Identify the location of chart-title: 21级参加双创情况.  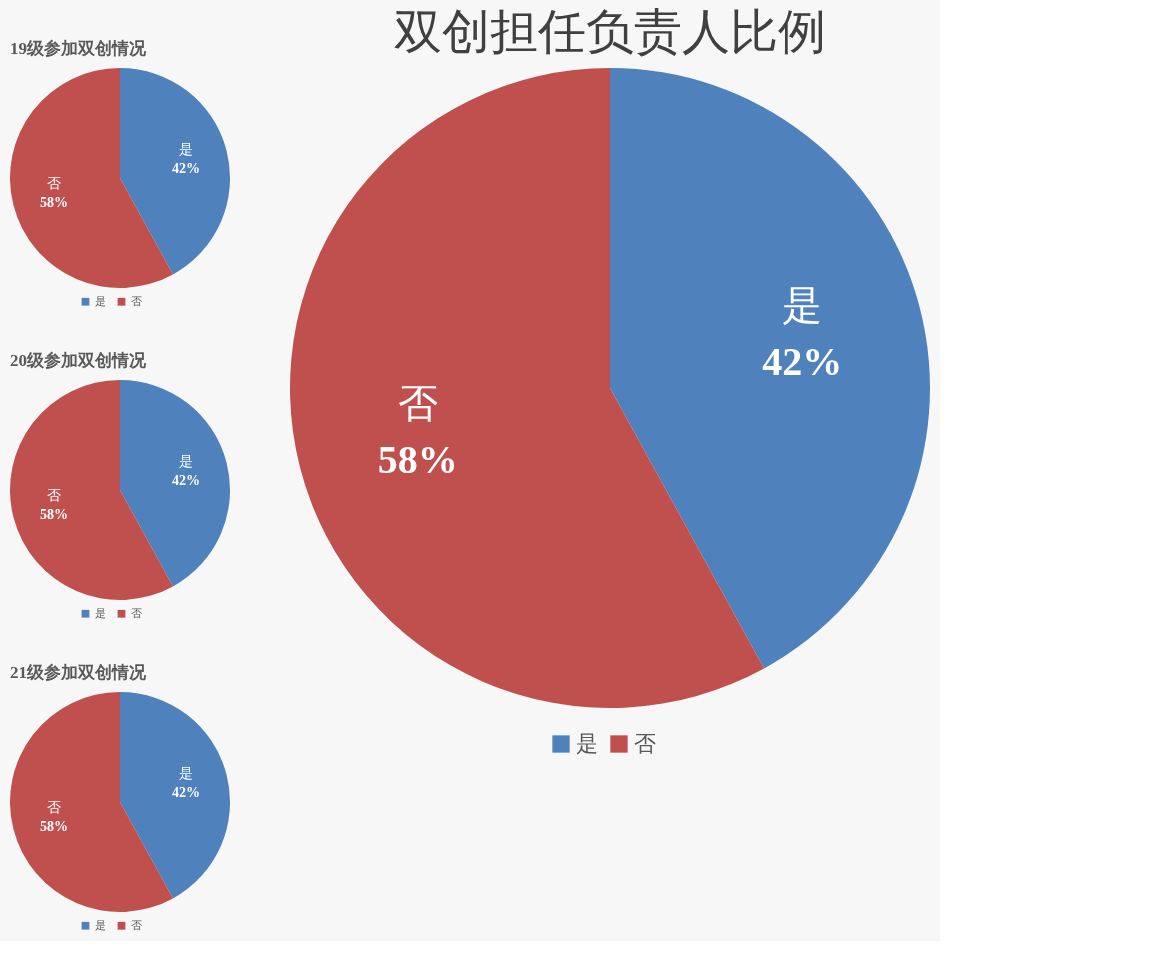
(78, 672).